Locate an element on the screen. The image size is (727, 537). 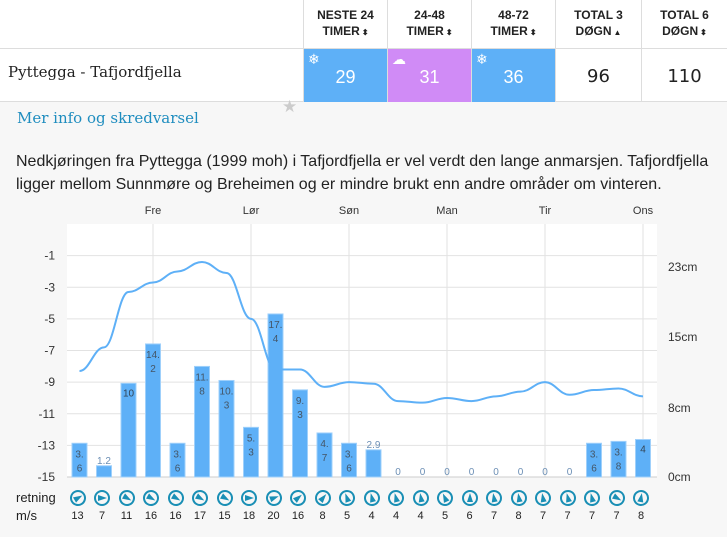
left-tick-label: -5 is located at coordinates (49, 319).